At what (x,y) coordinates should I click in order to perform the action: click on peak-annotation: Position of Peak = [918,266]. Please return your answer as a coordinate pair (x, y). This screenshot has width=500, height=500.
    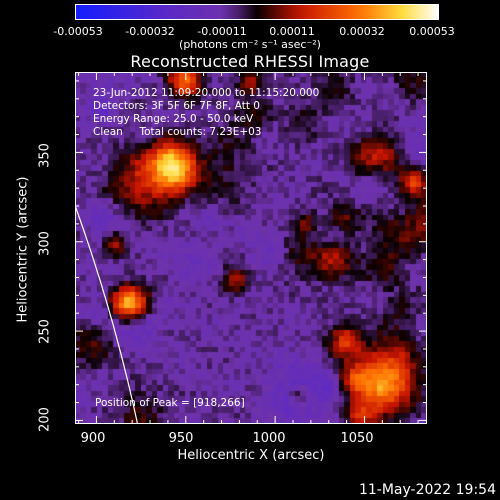
    Looking at the image, I should click on (170, 403).